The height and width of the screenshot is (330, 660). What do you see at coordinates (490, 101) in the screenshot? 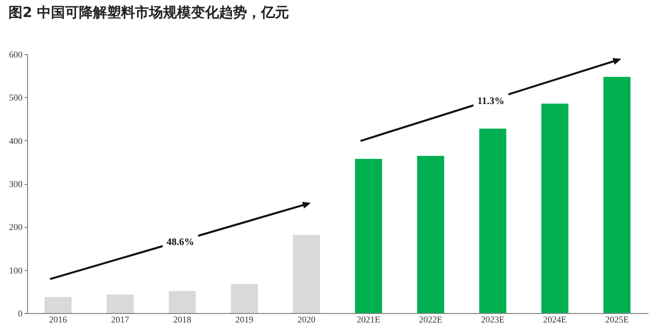
I see `annotation: 11.3%` at bounding box center [490, 101].